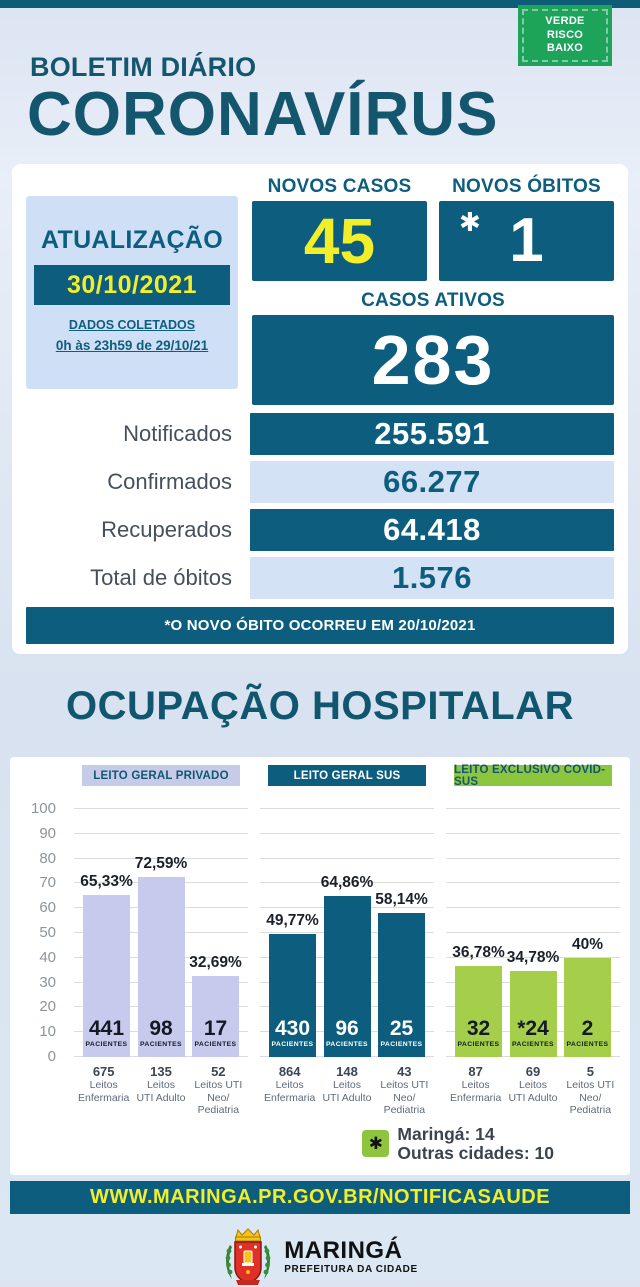 This screenshot has width=640, height=1287. I want to click on beds-total: 87, so click(475, 1071).